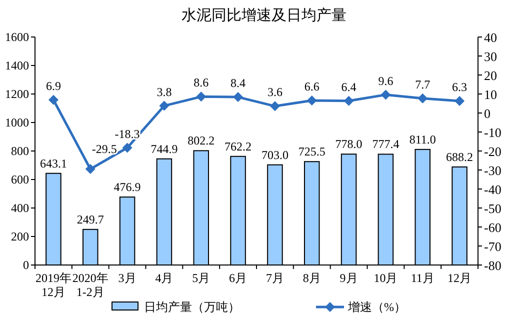 This screenshot has height=325, width=528. I want to click on y-tick-label: 1600, so click(17, 37).